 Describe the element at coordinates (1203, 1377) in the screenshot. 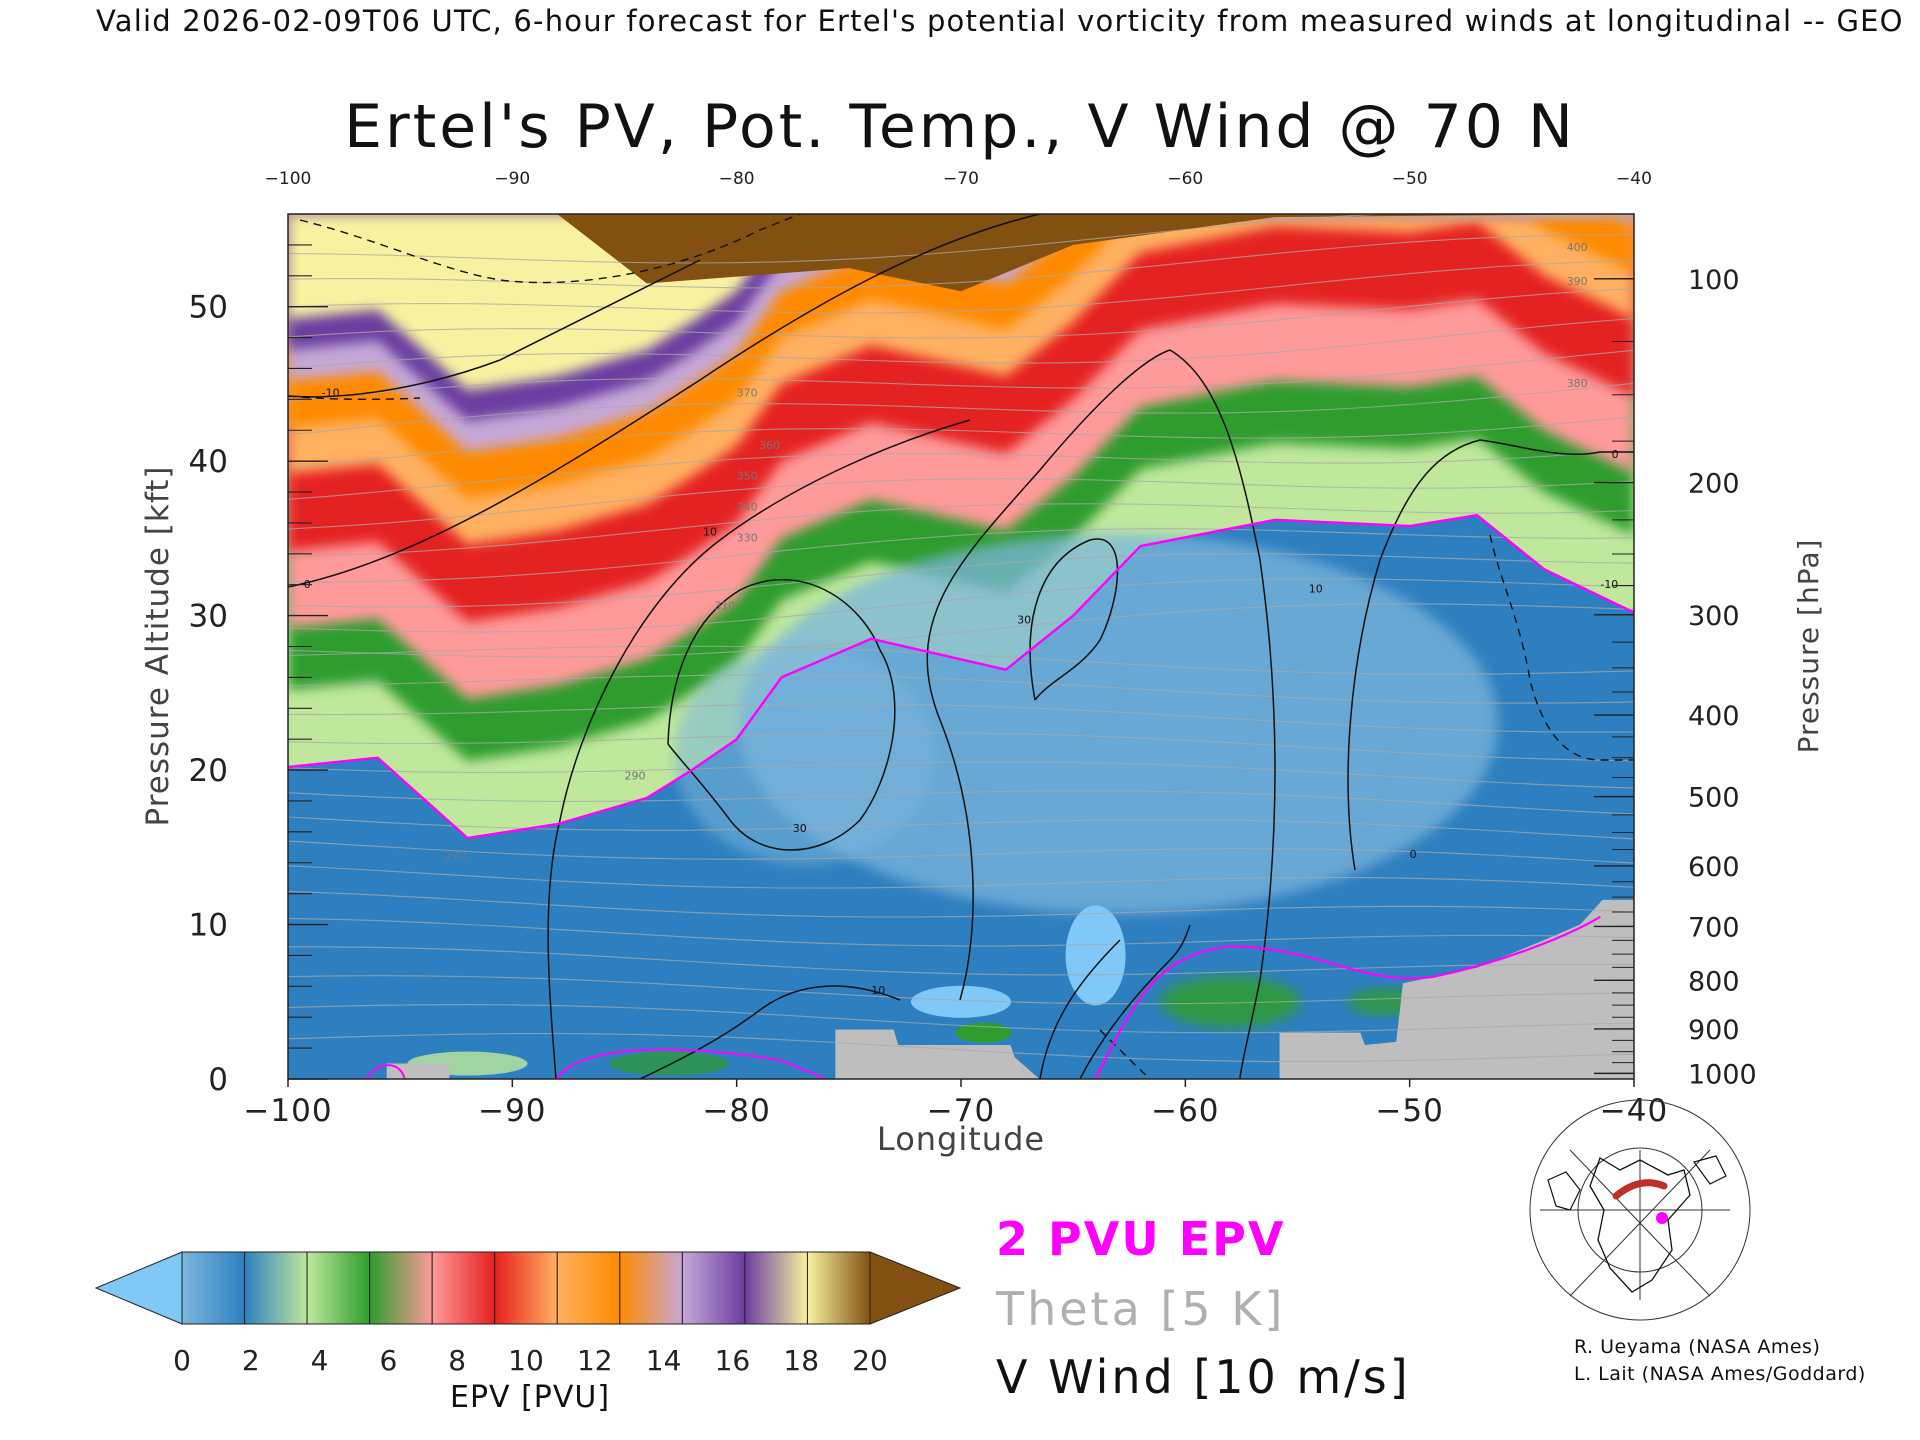

I see `legend-vwind: V Wind [10 m/s]` at that location.